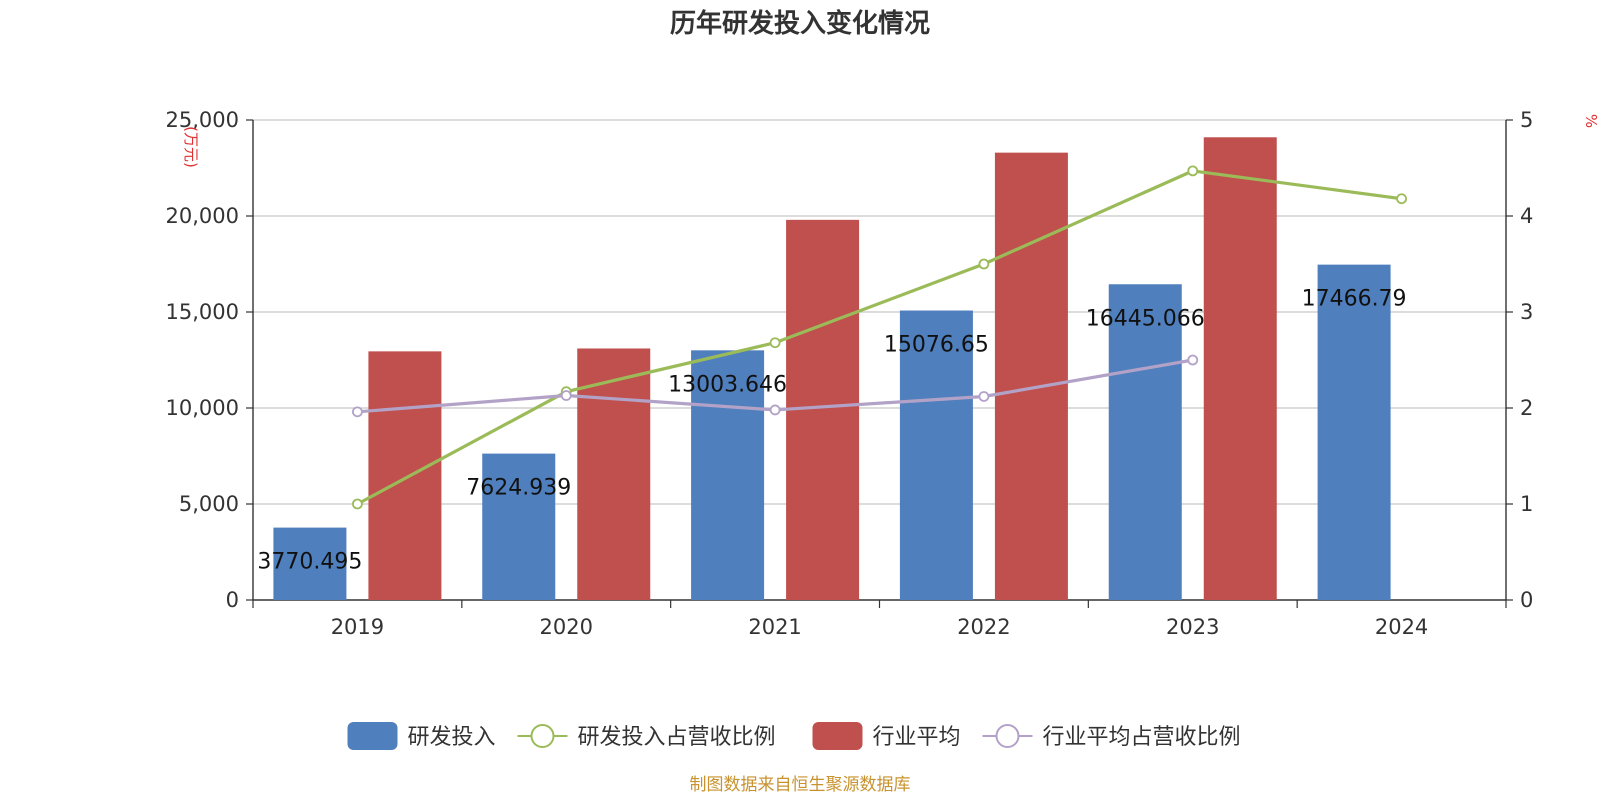 This screenshot has width=1600, height=800. Describe the element at coordinates (1591, 121) in the screenshot. I see `right-axis-unit: %` at that location.